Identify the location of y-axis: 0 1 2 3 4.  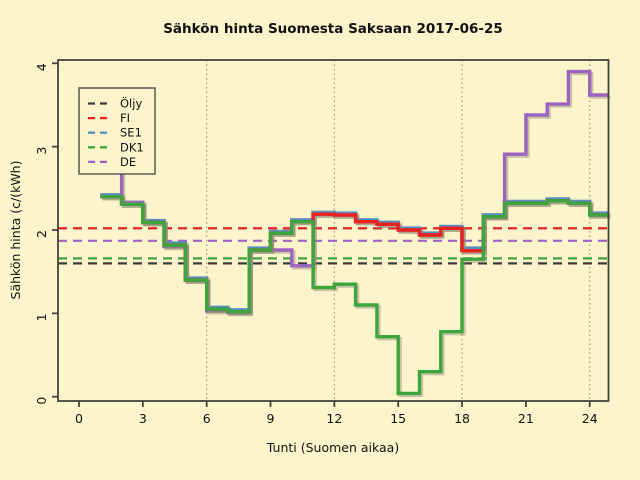
(46, 233).